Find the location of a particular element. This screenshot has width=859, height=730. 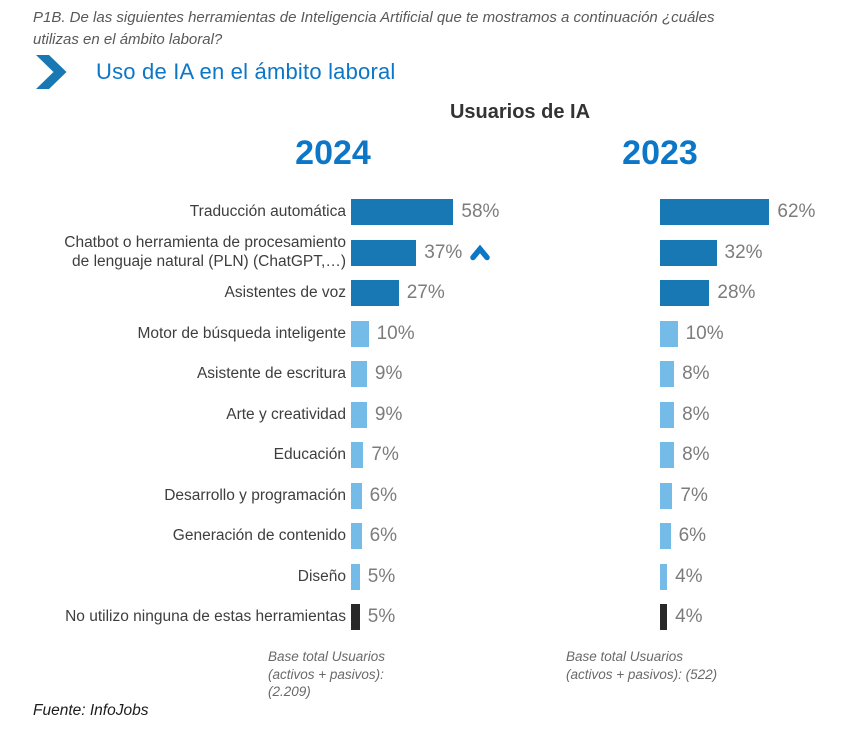

chart-row: Motor de búsqueda inteligente 10% 10% is located at coordinates (429, 334).